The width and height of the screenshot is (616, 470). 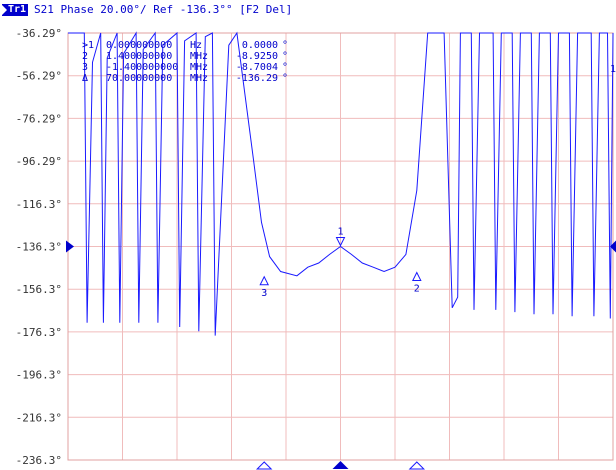 What do you see at coordinates (163, 9) in the screenshot?
I see `trace-title: S21 Phase 20.00°/ Ref -136.3°° [F2 Del]` at bounding box center [163, 9].